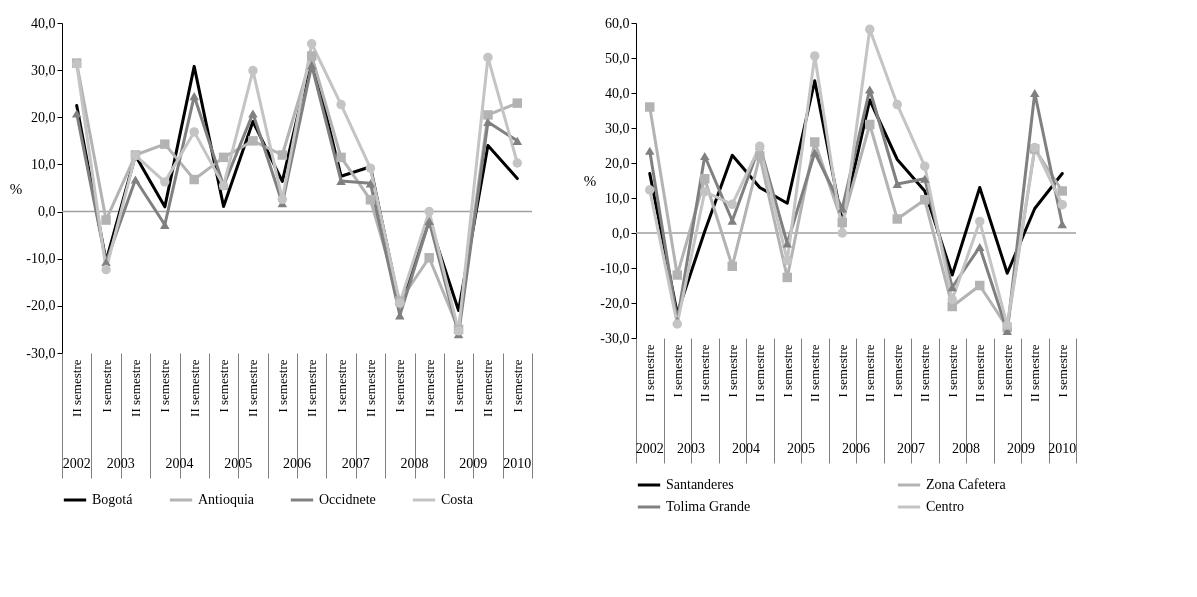 This screenshot has height=597, width=1197. I want to click on legend-label: Centro, so click(945, 506).